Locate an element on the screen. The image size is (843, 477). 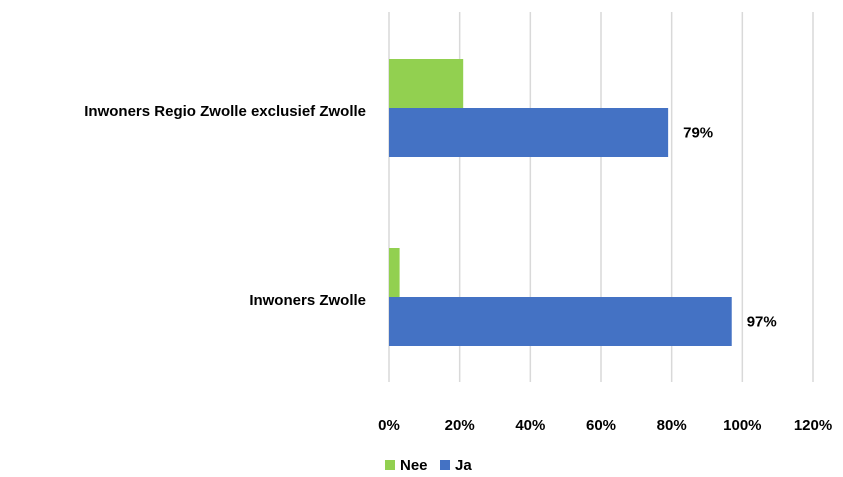
x-tick-label: 40% is located at coordinates (530, 425).